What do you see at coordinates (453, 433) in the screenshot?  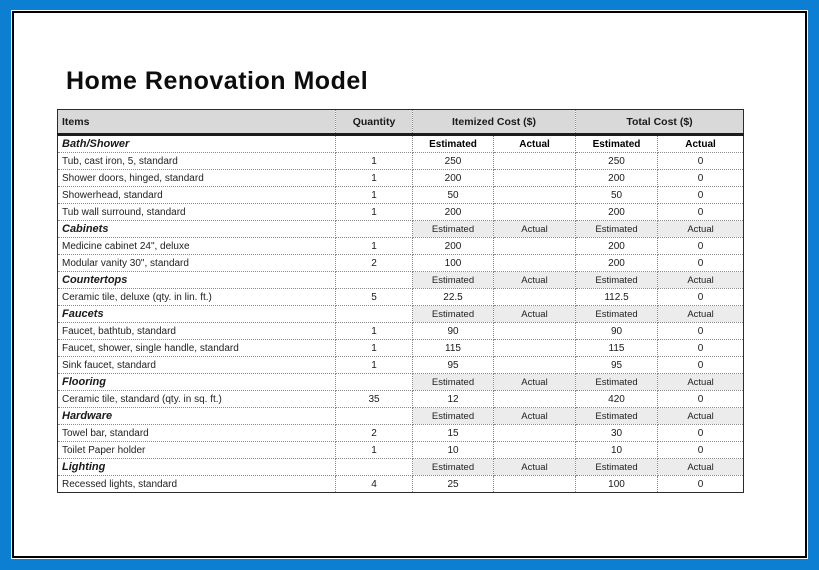 I see `itemized-estimated-cell: 15` at bounding box center [453, 433].